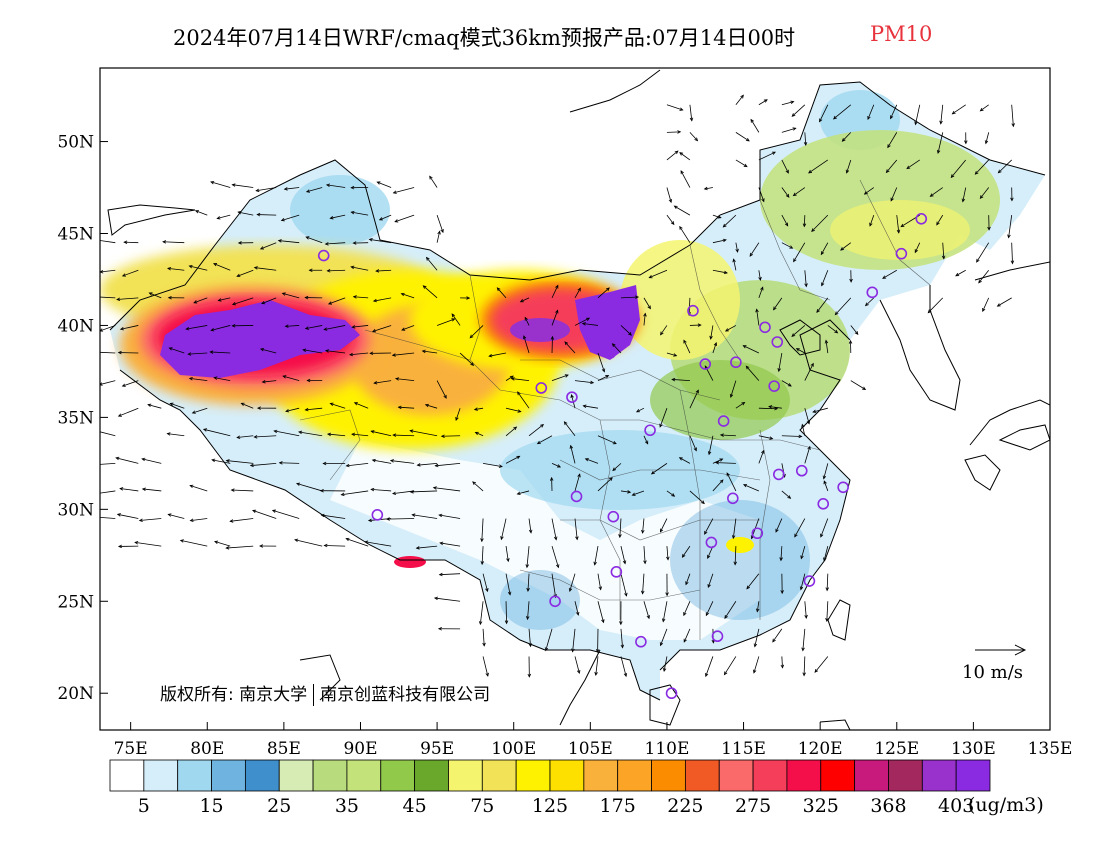 The width and height of the screenshot is (1100, 850). What do you see at coordinates (743, 749) in the screenshot?
I see `lon-tick-label: 115E` at bounding box center [743, 749].